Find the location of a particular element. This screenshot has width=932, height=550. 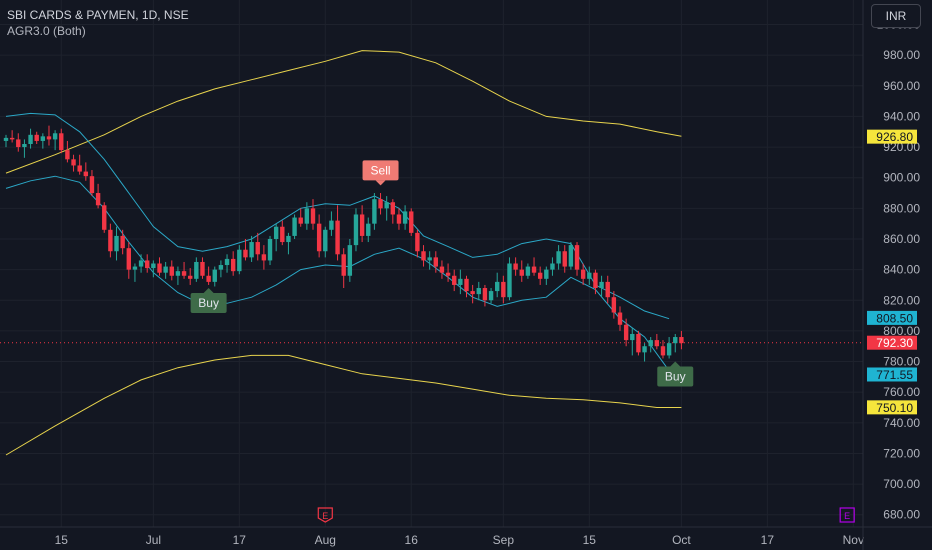

indicator-legend: AGR3.0 (Both) is located at coordinates (46, 31).